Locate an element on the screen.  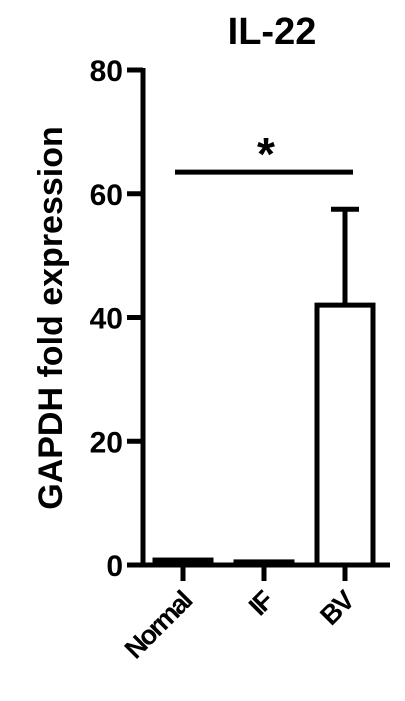
y-tick-label-20: 20 is located at coordinates (106, 442).